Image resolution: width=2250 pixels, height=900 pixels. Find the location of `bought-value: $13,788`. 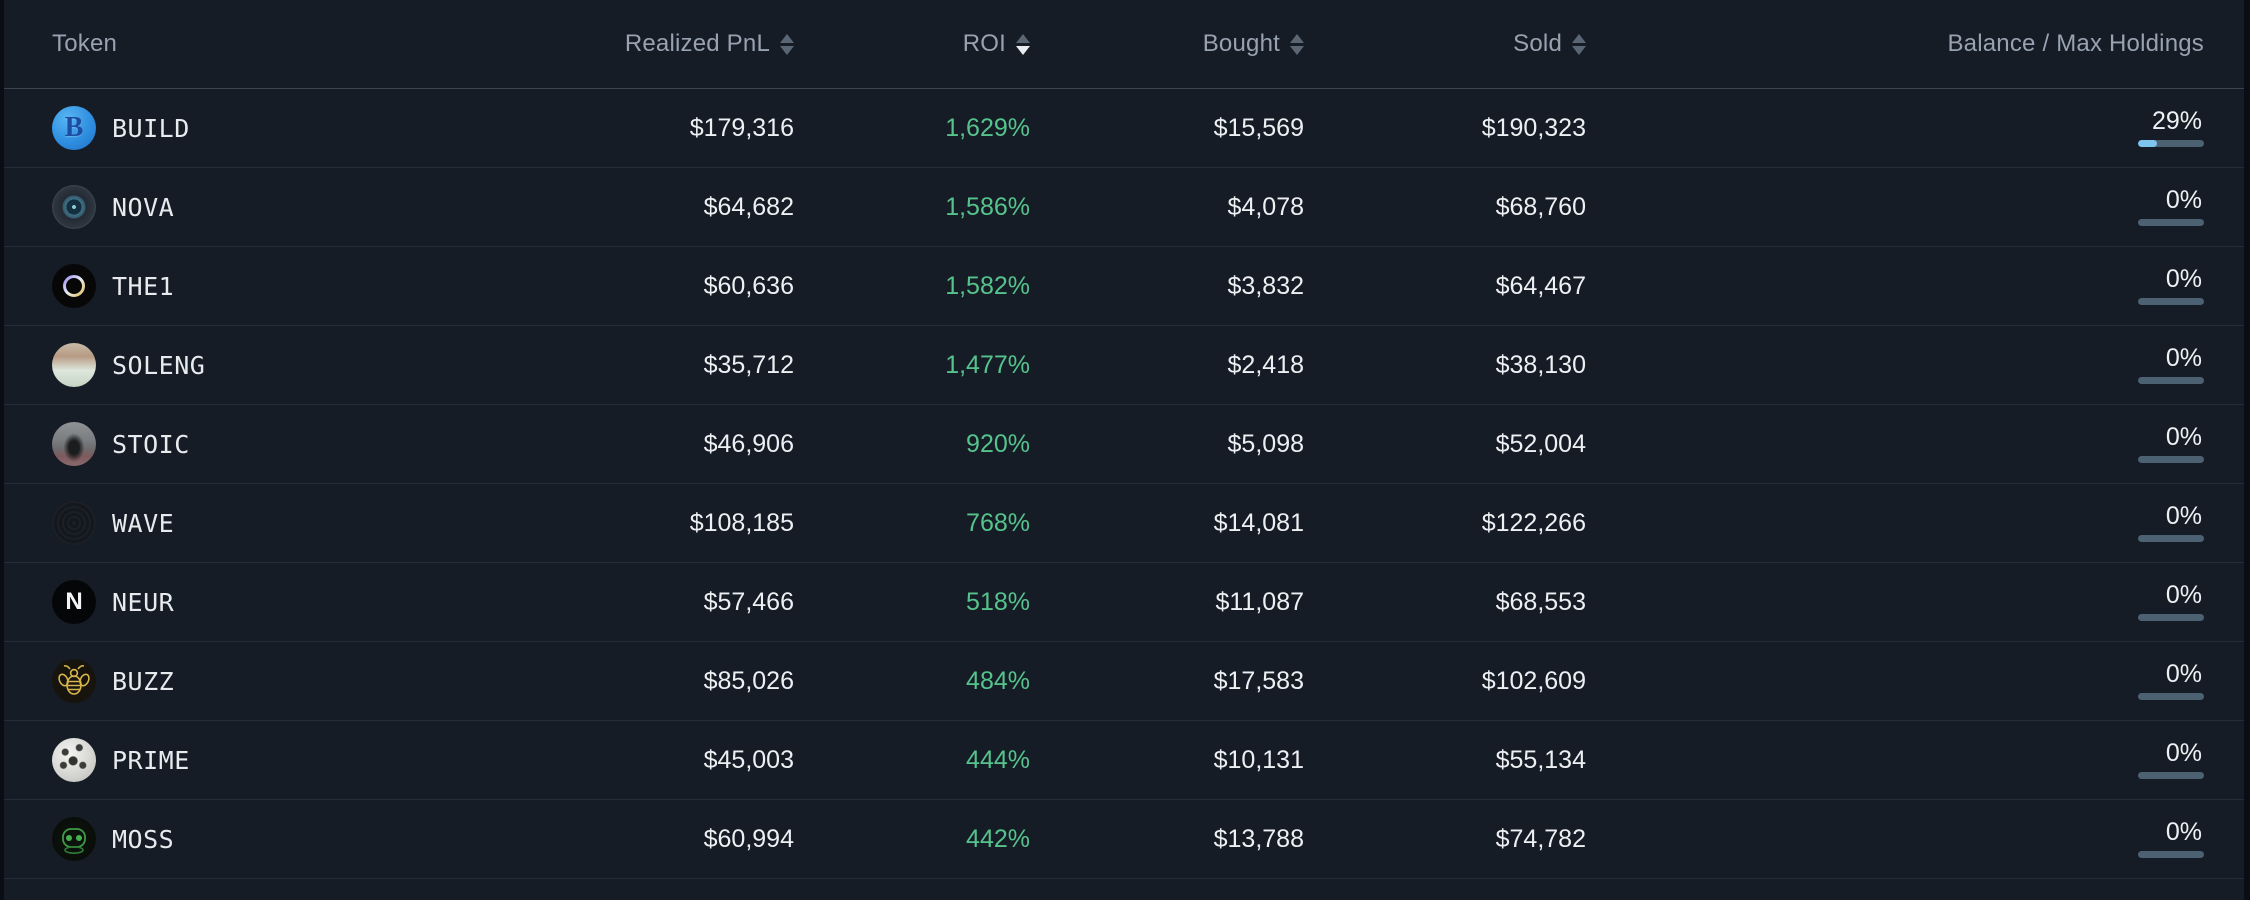

bought-value: $13,788 is located at coordinates (1258, 838).